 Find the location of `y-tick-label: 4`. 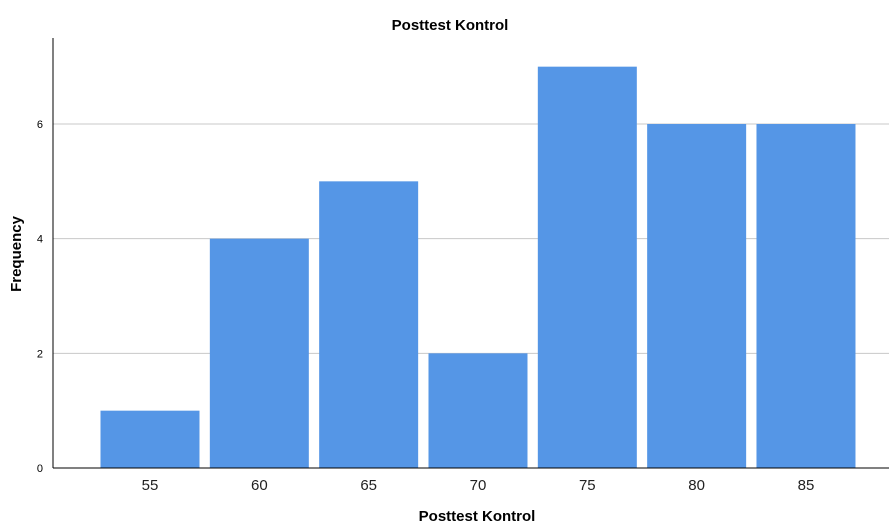

y-tick-label: 4 is located at coordinates (40, 240).